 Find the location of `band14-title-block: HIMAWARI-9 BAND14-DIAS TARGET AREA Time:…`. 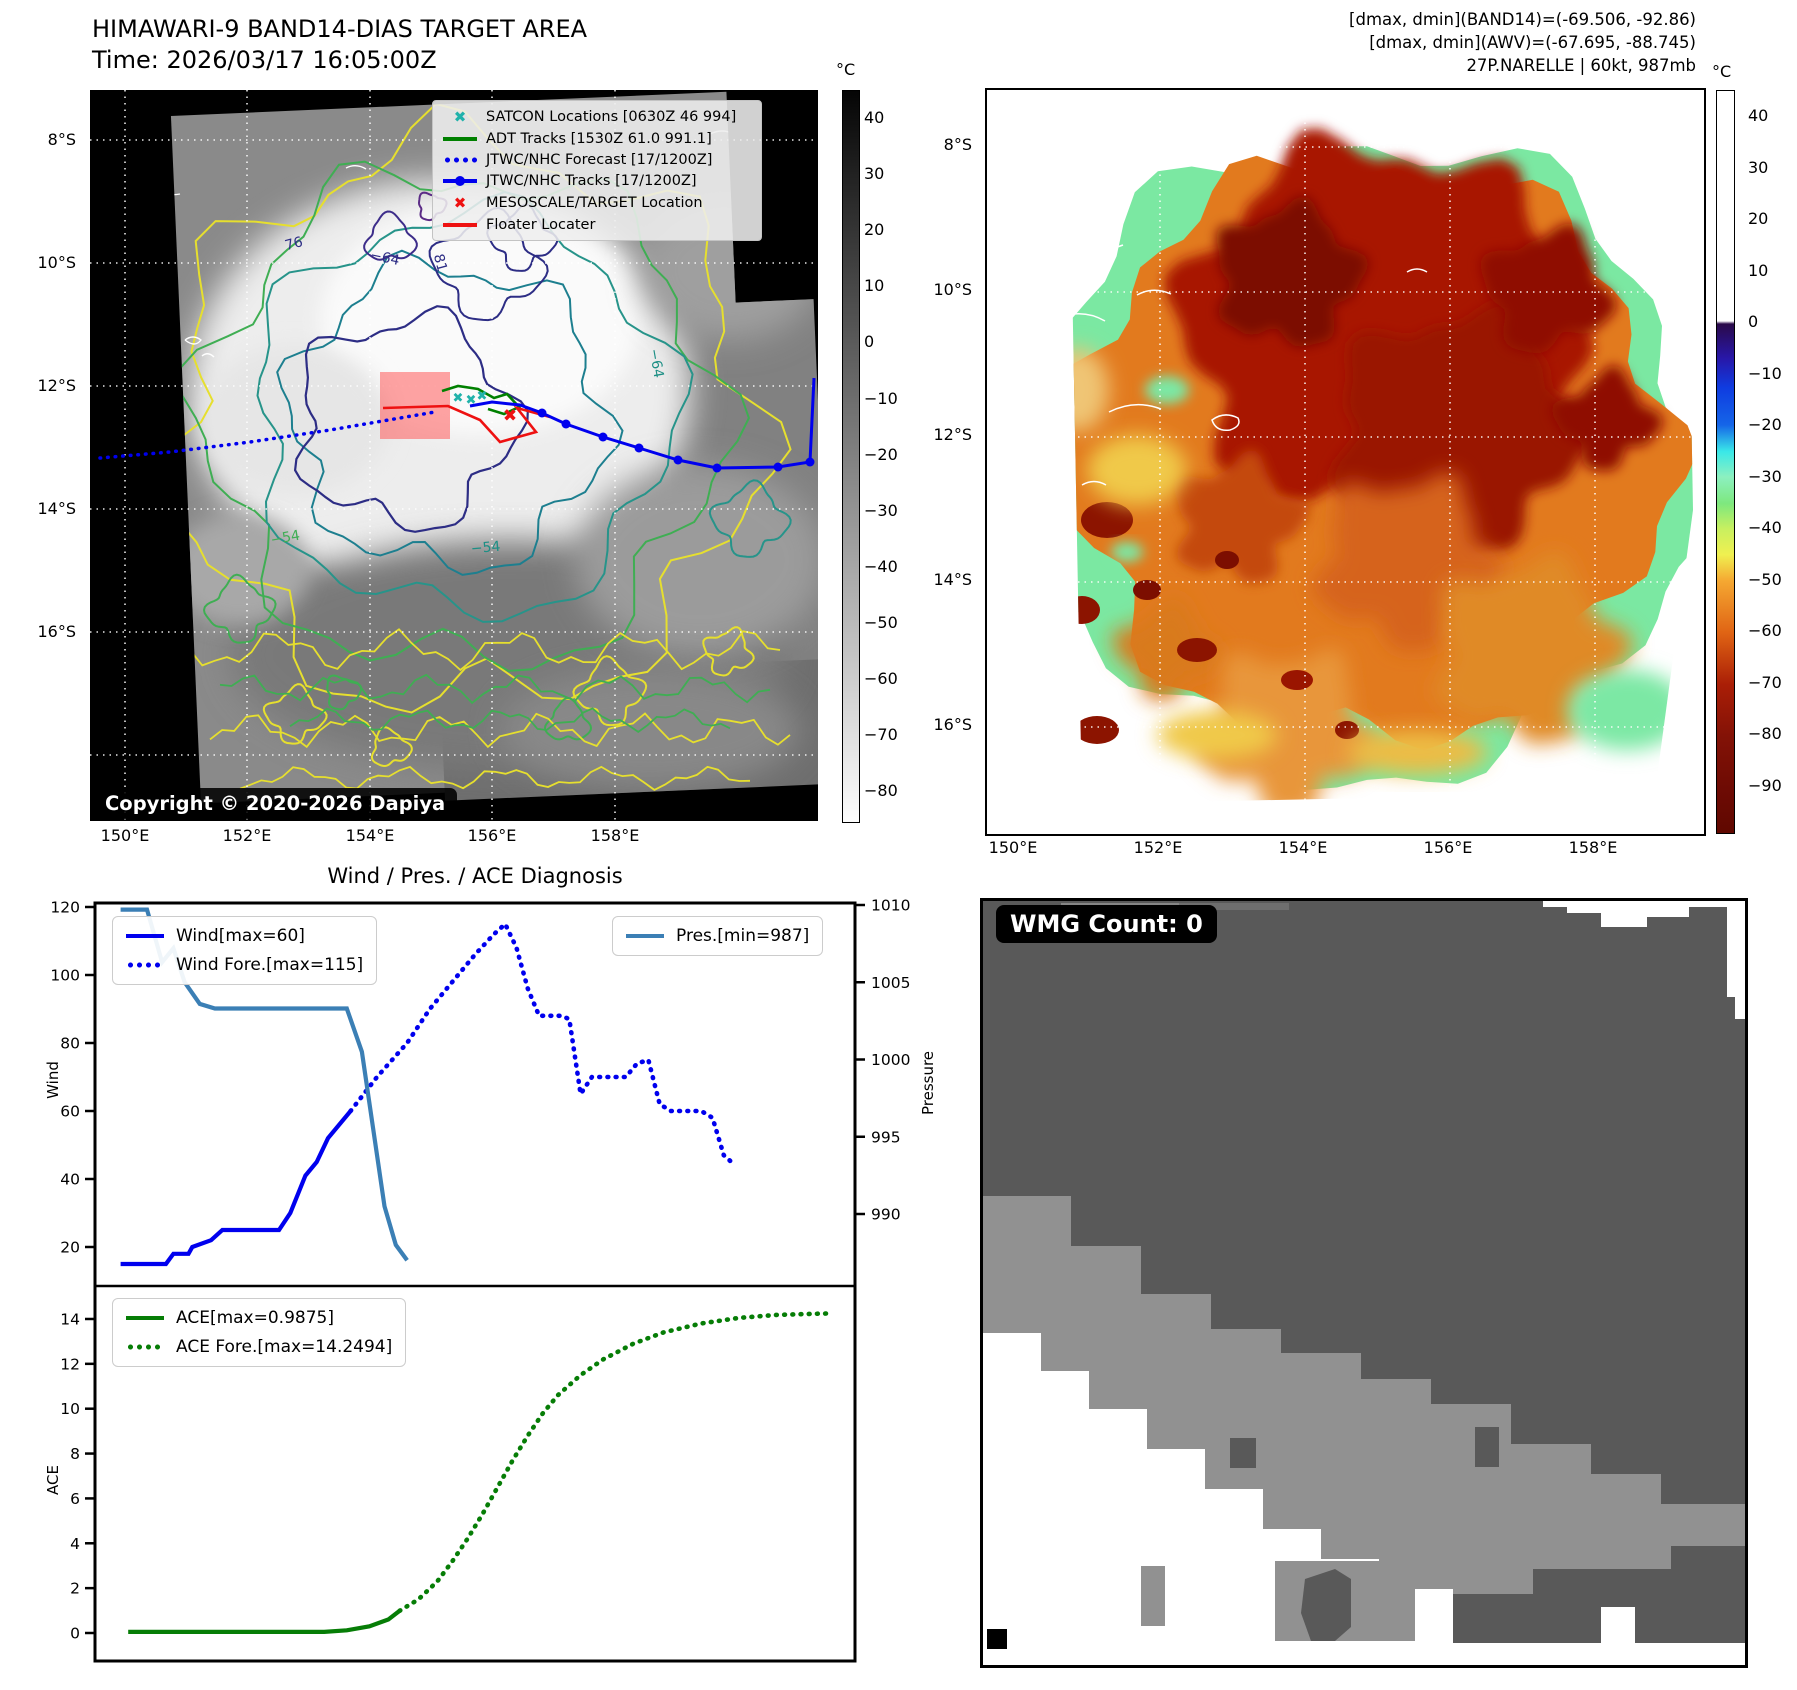

band14-title-block: HIMAWARI-9 BAND14-DIAS TARGET AREA Time:… is located at coordinates (339, 45).